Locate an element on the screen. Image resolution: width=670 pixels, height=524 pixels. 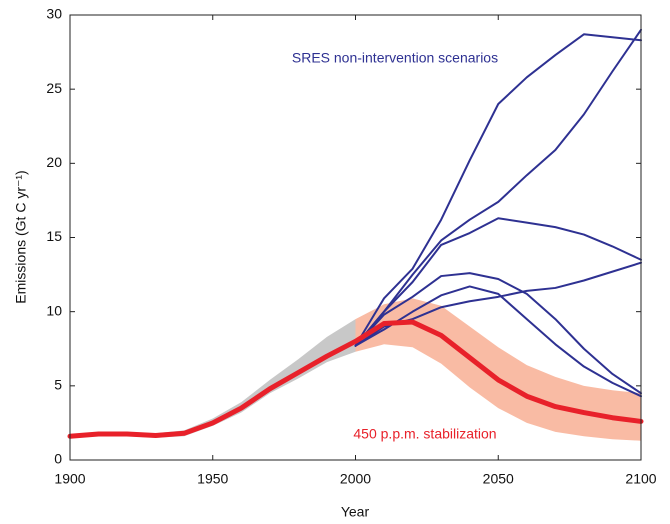
annotation: 450 p.p.m. stabilization is located at coordinates (424, 434).